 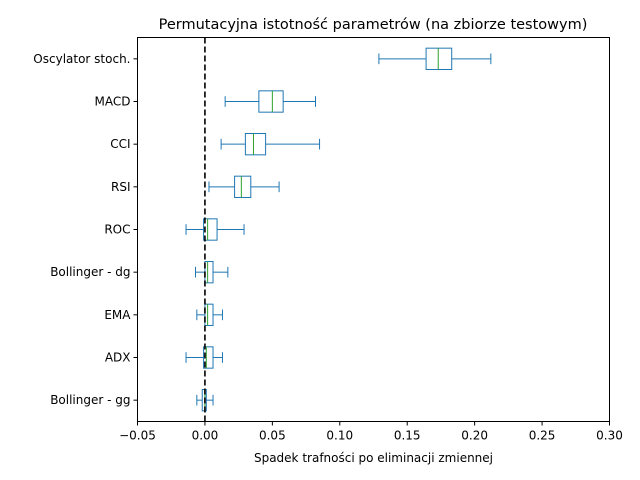 I want to click on y-tick-label: MACD, so click(x=113, y=102).